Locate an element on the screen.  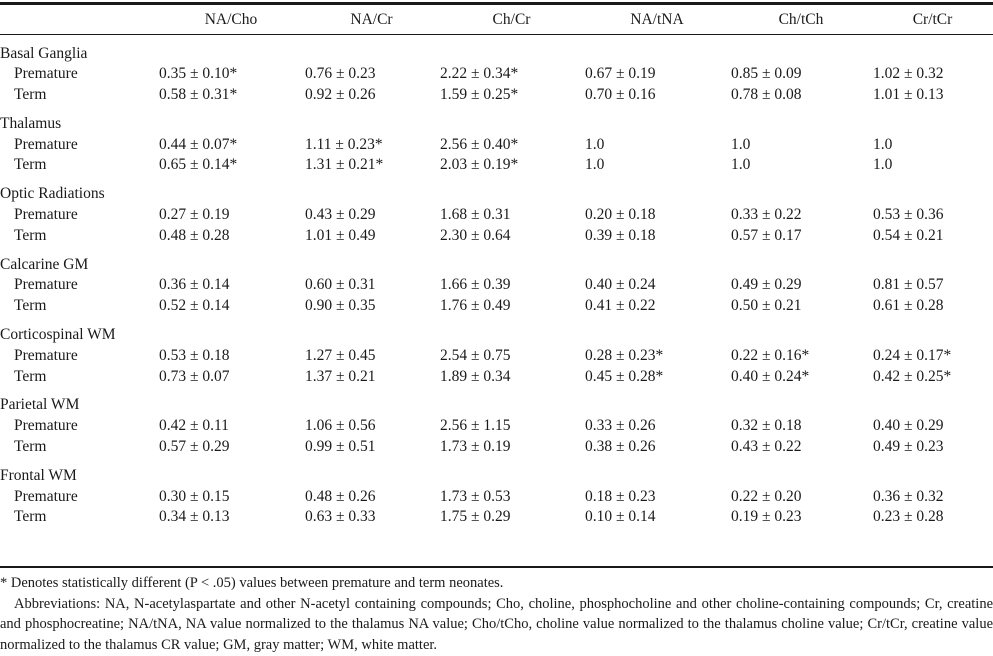
table-cell: 0.65 ± 0.14* is located at coordinates (198, 165).